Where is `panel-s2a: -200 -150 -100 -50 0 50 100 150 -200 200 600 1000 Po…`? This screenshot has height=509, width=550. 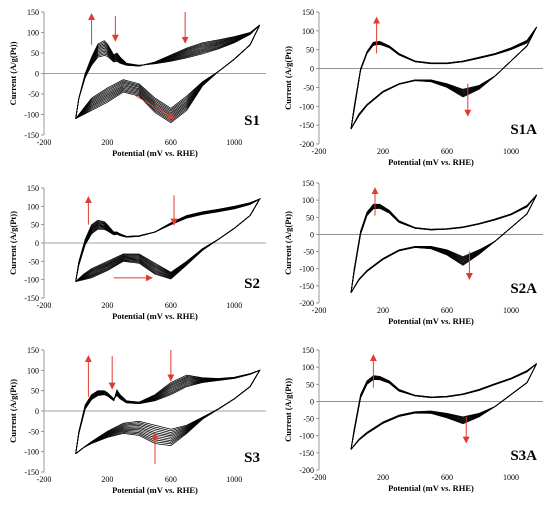
panel-s2a: -200 -150 -100 -50 0 50 100 150 -200 200 600 1000 Po… is located at coordinates (413, 252).